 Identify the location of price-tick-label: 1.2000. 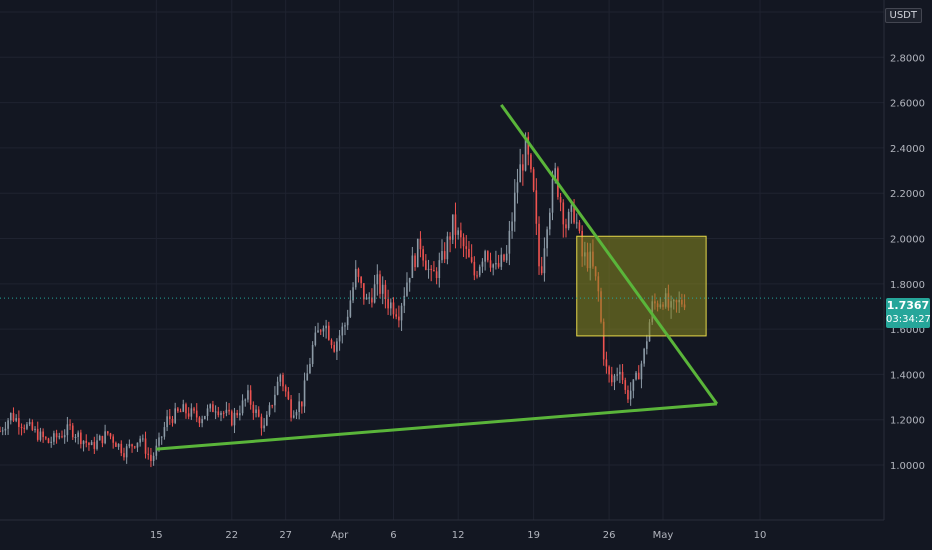
(907, 421).